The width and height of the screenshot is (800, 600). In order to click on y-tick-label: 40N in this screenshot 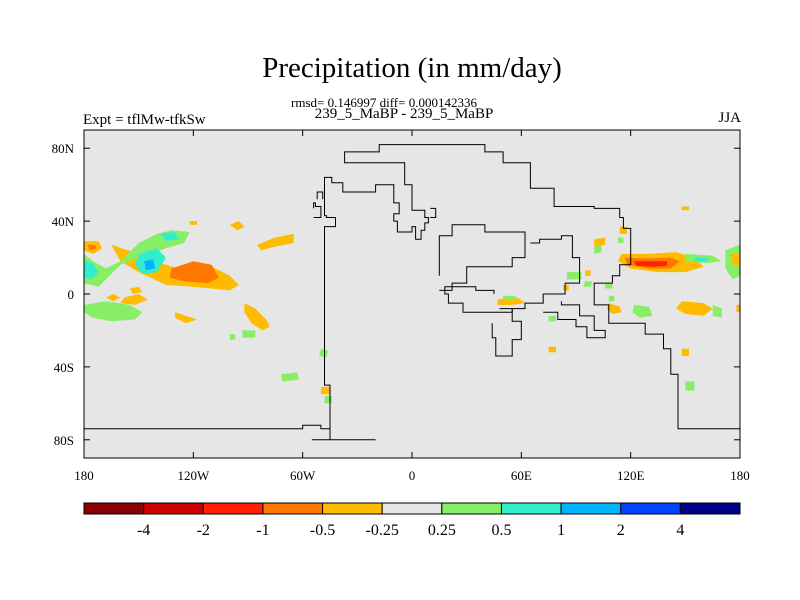, I will do `click(63, 221)`.